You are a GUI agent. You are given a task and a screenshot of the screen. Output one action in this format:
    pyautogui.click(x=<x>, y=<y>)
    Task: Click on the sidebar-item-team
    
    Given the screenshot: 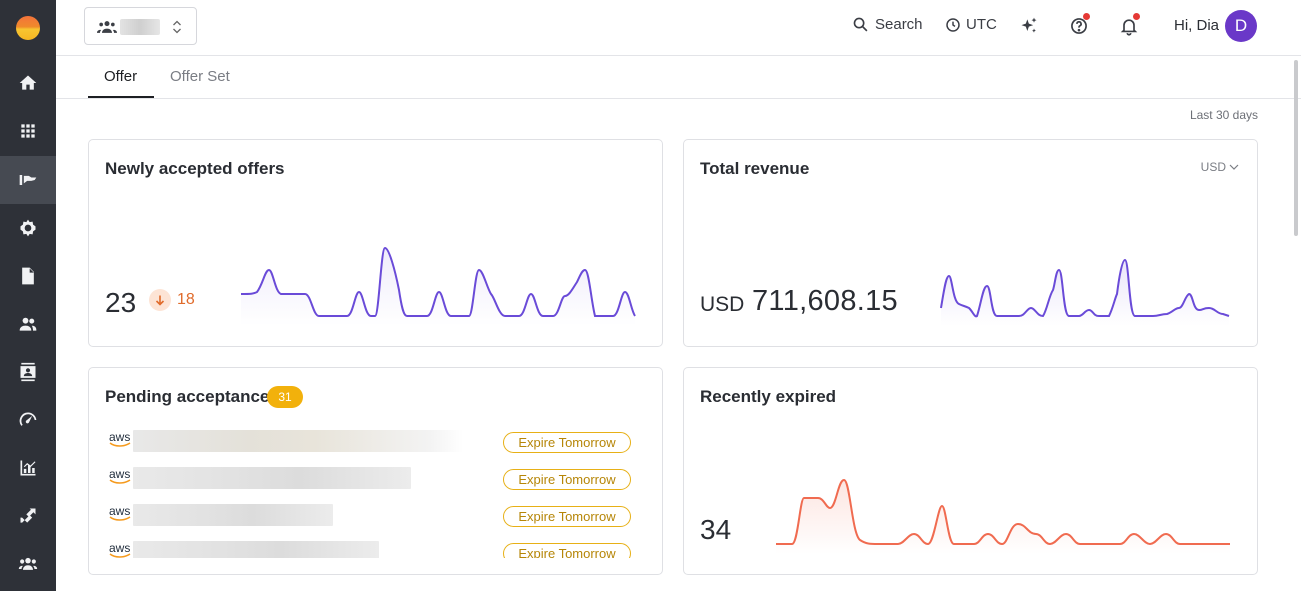 What is the action you would take?
    pyautogui.click(x=28, y=564)
    